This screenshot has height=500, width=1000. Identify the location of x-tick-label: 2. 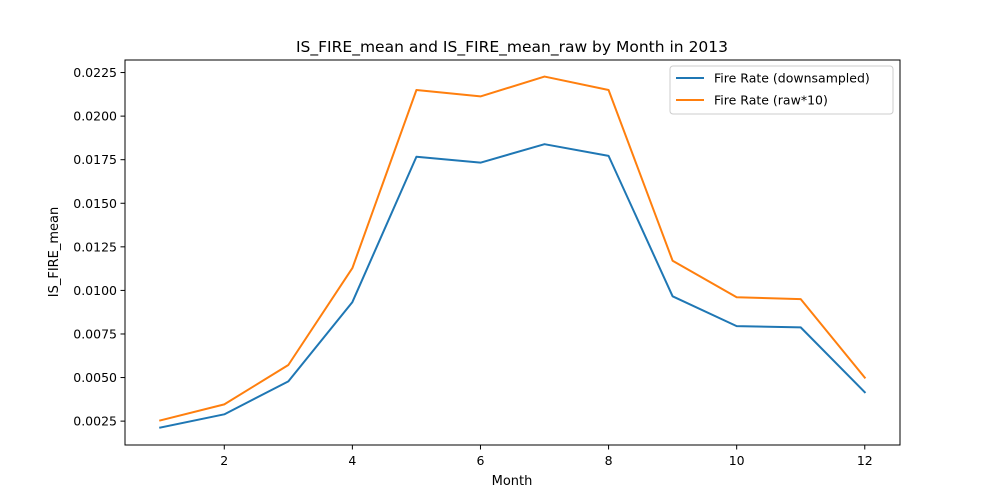
(224, 460).